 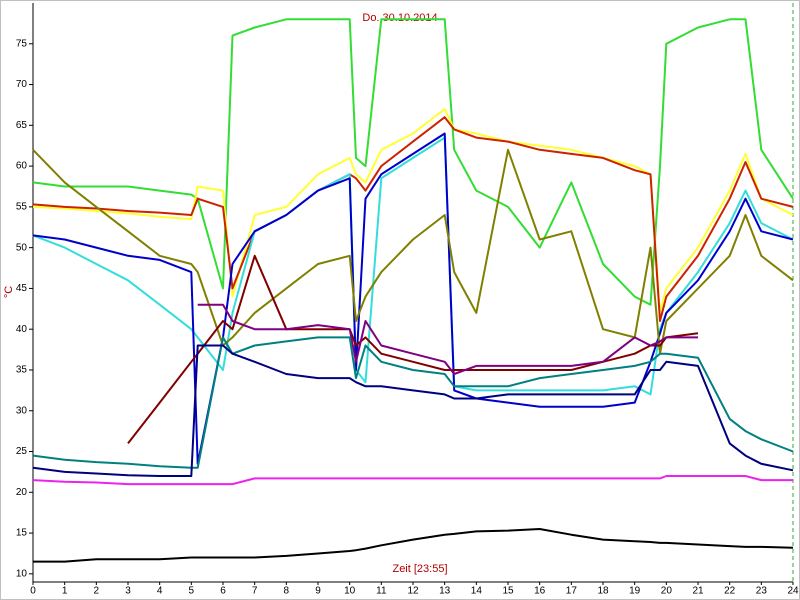 What do you see at coordinates (667, 591) in the screenshot?
I see `x-tick-label: 20` at bounding box center [667, 591].